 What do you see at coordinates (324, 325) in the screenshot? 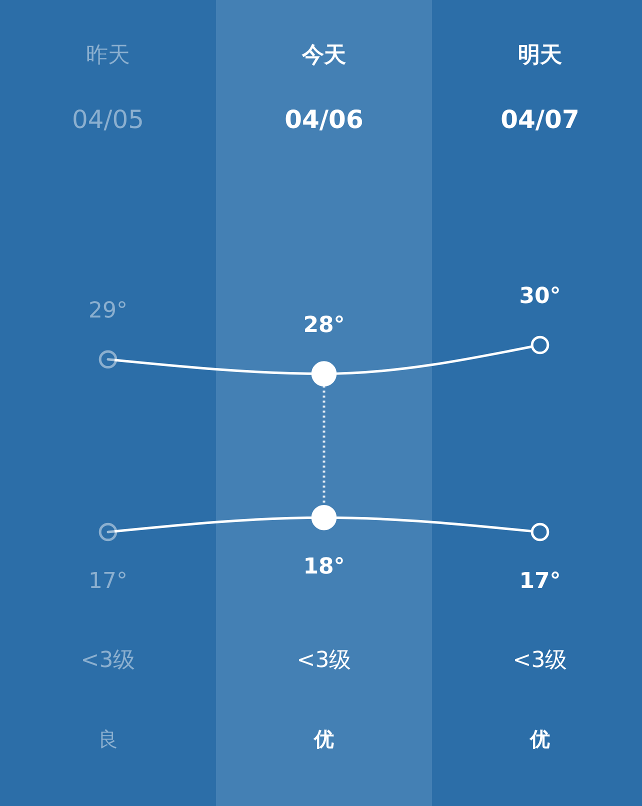
I see `data-label: 28°` at bounding box center [324, 325].